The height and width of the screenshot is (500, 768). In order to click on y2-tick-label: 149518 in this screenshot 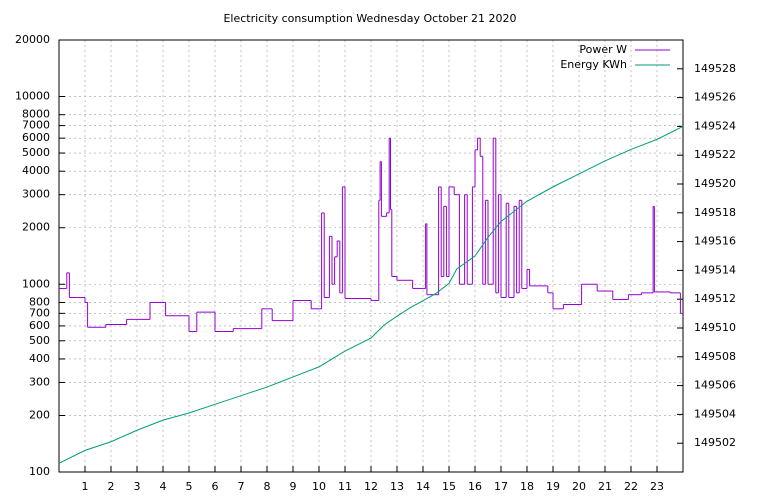, I will do `click(715, 212)`.